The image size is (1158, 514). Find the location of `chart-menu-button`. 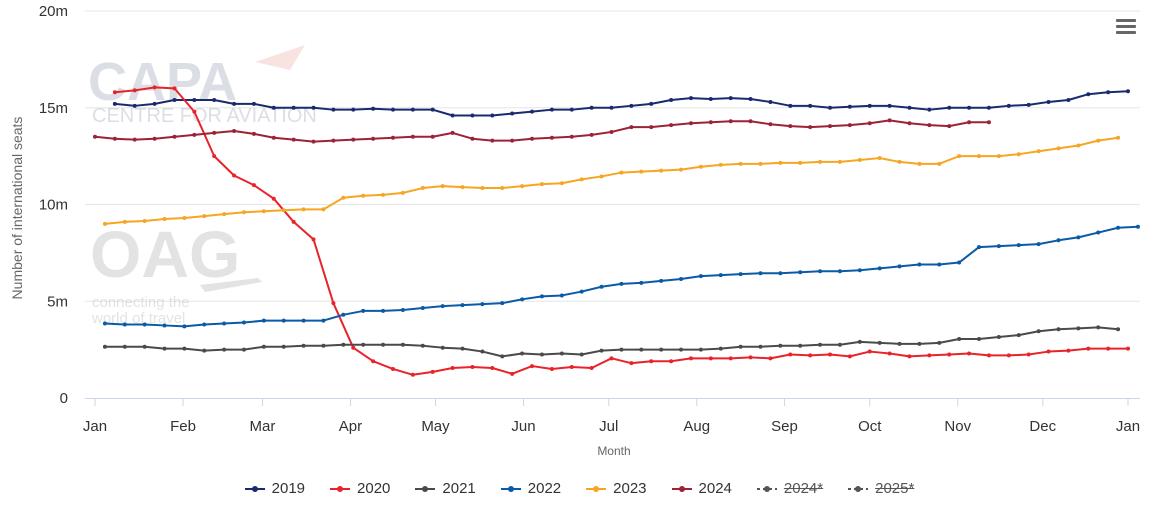

chart-menu-button is located at coordinates (1126, 27).